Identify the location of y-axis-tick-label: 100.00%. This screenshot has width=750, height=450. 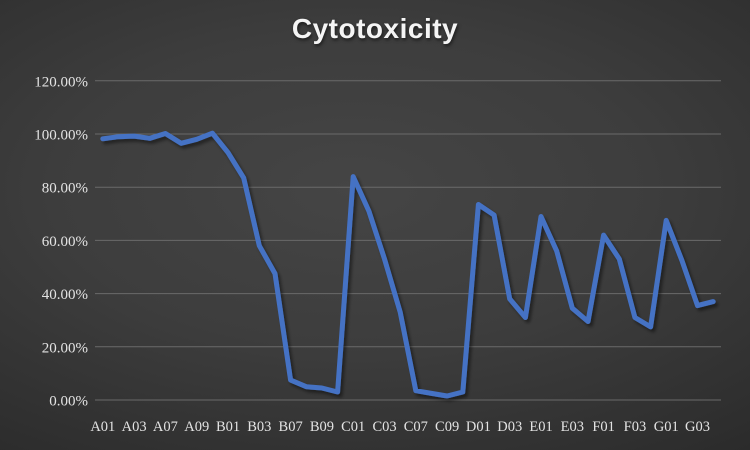
(61, 136).